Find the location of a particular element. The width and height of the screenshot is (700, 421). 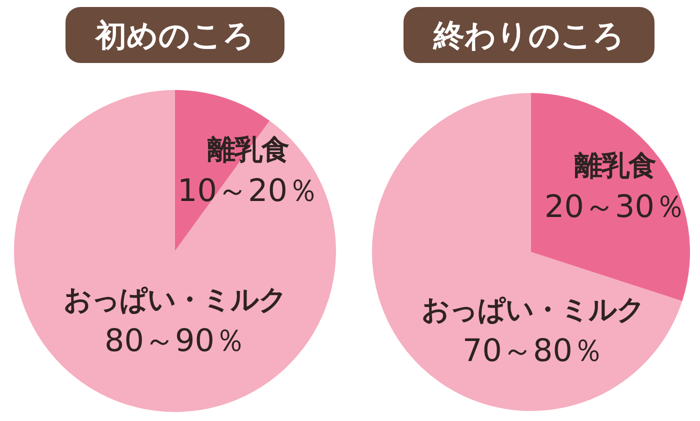

title-text: 初めのころ is located at coordinates (175, 36).